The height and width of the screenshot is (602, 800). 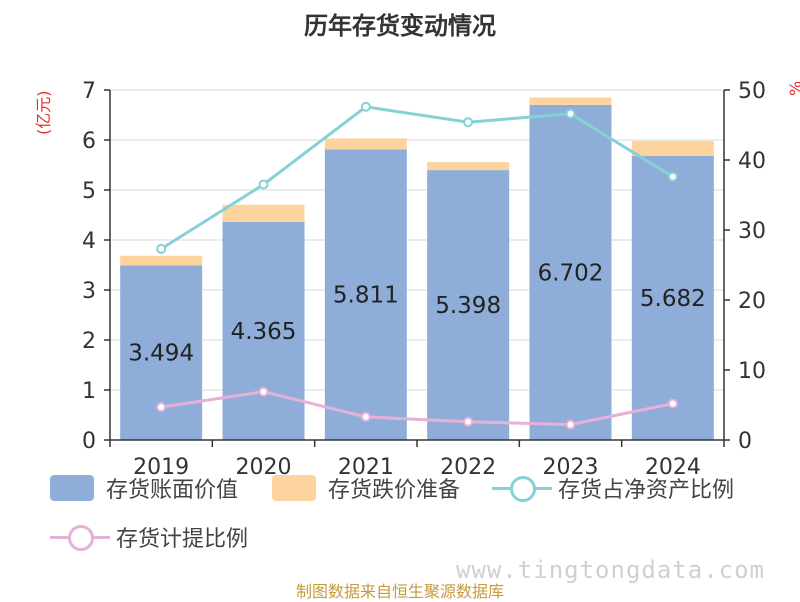 I want to click on bar-value-label: 5.682, so click(x=673, y=299).